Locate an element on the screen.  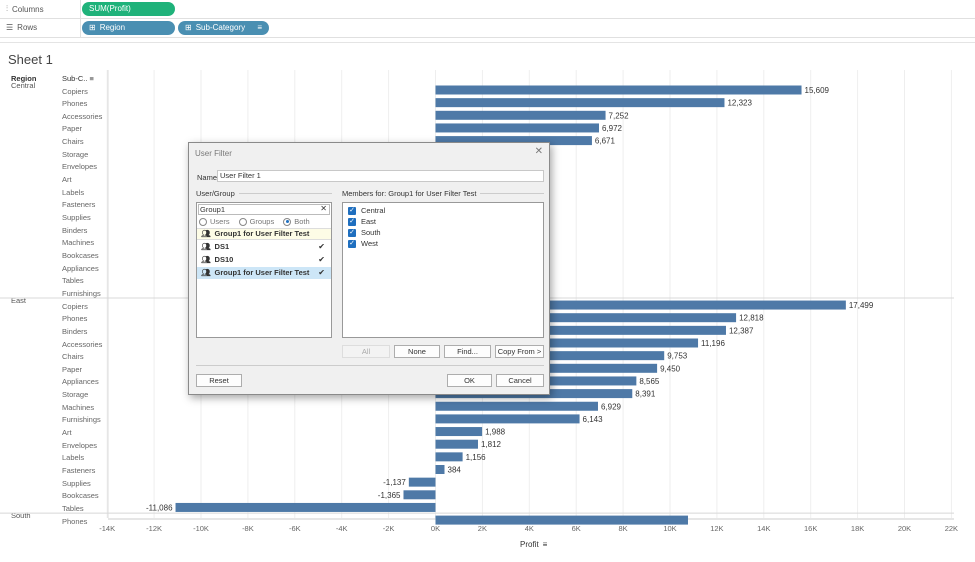
x-tick-label: 22K is located at coordinates (951, 528).